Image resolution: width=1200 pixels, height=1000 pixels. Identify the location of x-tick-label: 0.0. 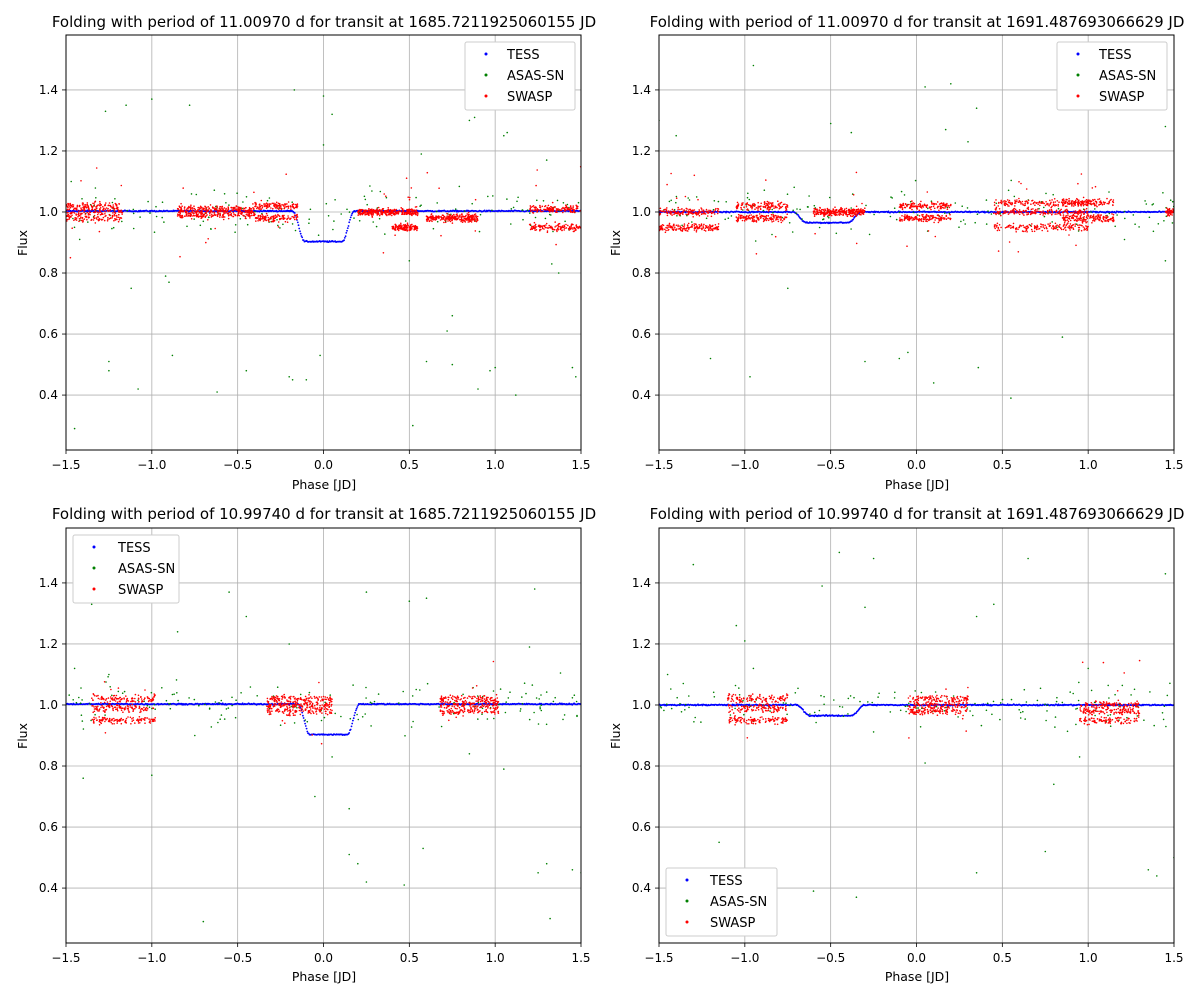
(323, 465).